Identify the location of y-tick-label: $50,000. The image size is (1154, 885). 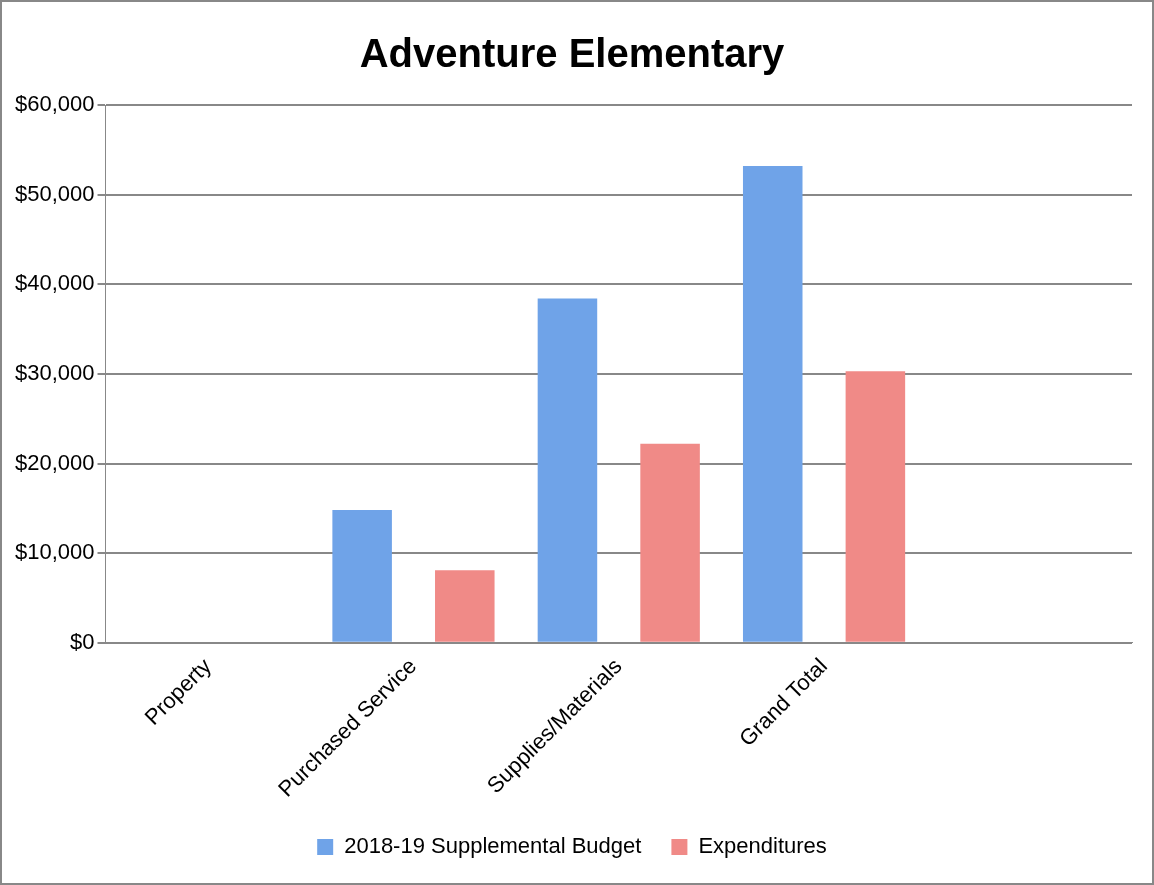
(54, 193).